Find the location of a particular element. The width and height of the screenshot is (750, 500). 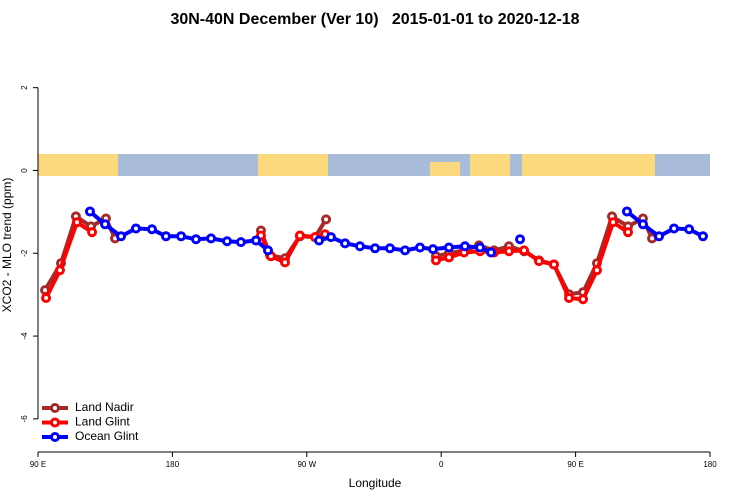

y-axis-title: XCO2 - MLO trend (ppm) is located at coordinates (7, 245).